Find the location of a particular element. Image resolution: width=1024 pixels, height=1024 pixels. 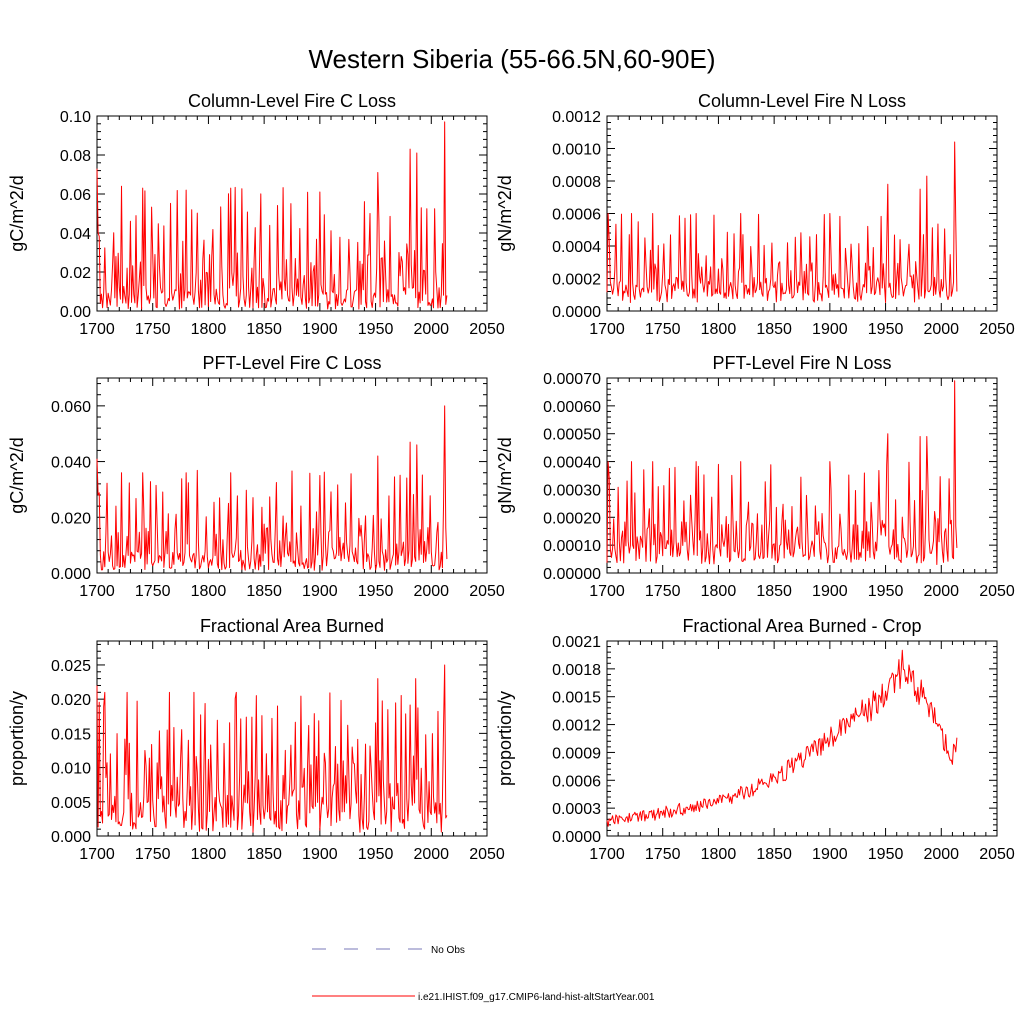

y-tick-label: 0.005 is located at coordinates (71, 803).